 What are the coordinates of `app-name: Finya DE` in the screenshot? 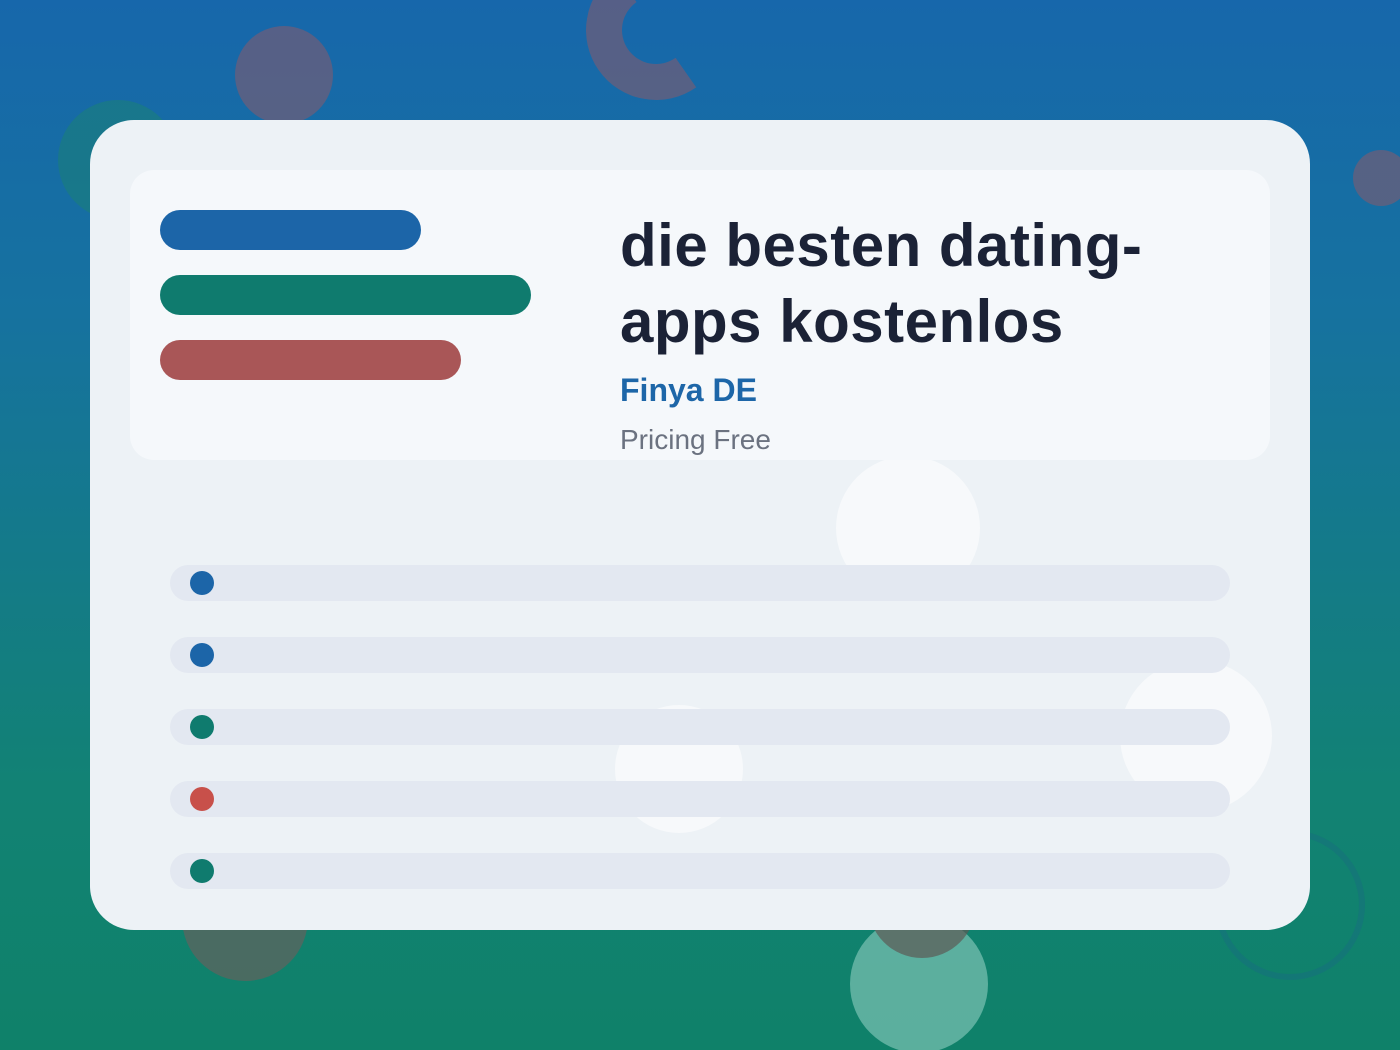 It's located at (688, 390).